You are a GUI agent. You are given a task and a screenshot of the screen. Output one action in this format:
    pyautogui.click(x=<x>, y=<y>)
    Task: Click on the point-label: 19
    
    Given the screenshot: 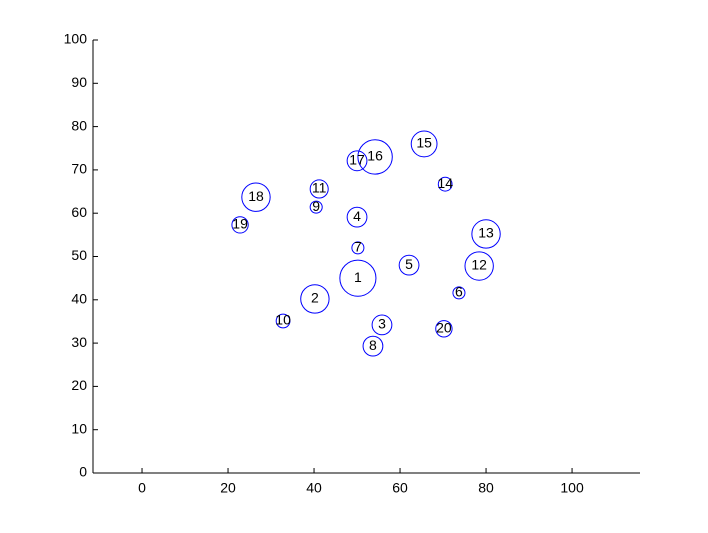 What is the action you would take?
    pyautogui.click(x=240, y=224)
    